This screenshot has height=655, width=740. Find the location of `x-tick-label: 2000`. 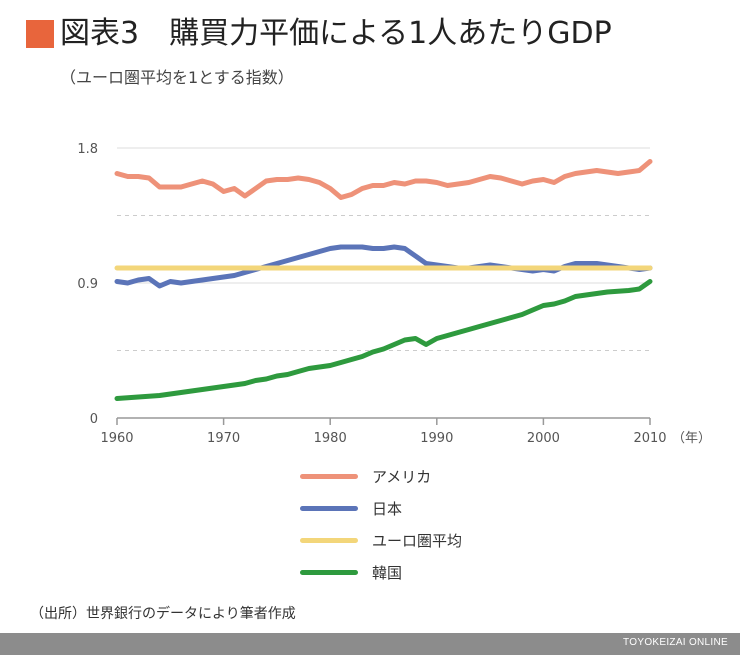

x-tick-label: 2000 is located at coordinates (543, 438).